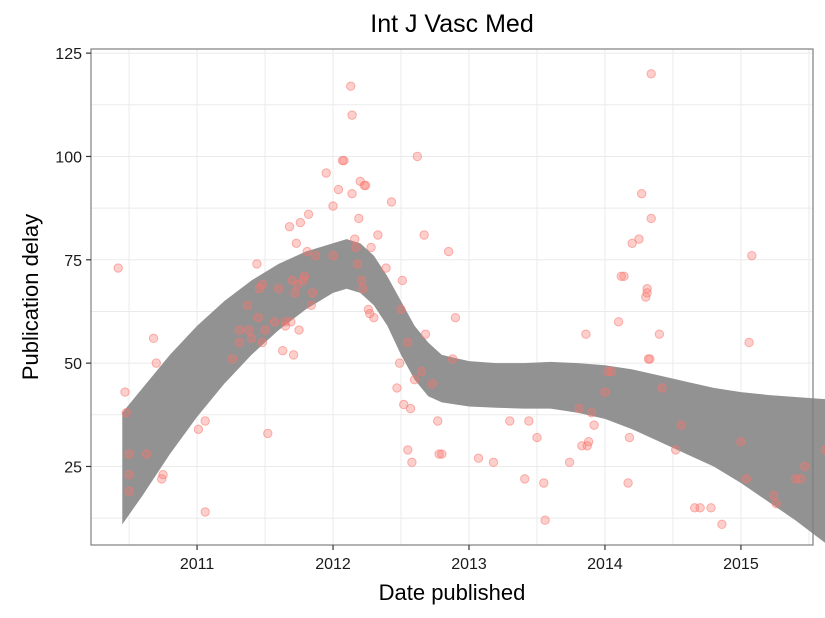  What do you see at coordinates (452, 24) in the screenshot?
I see `chart-title: Int J Vasc Med` at bounding box center [452, 24].